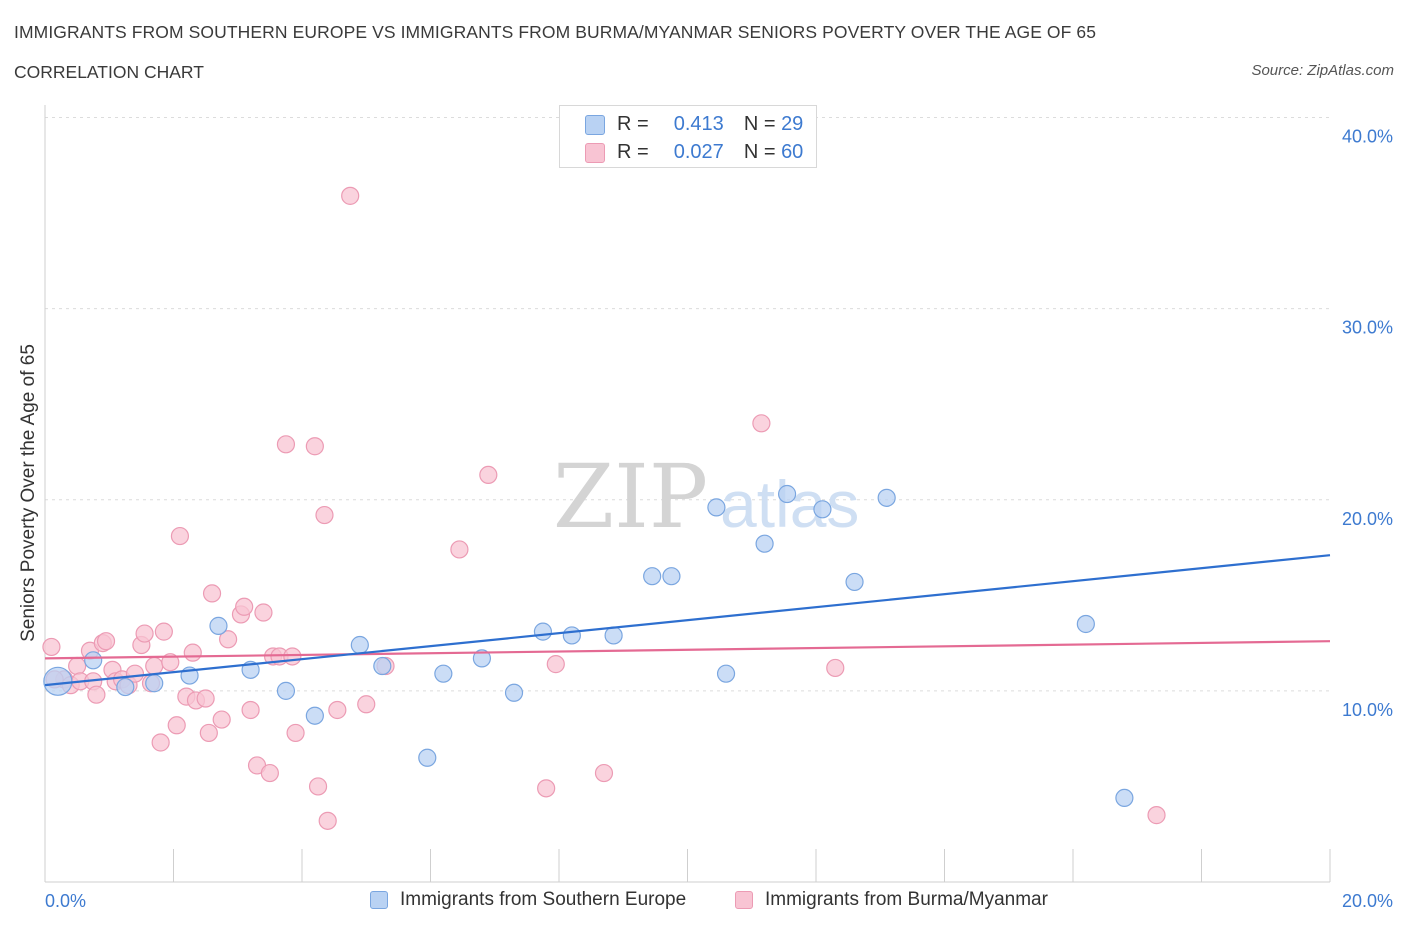 This screenshot has height=930, width=1406. What do you see at coordinates (906, 899) in the screenshot?
I see `legend-label: Immigrants from Burma/Myanmar` at bounding box center [906, 899].